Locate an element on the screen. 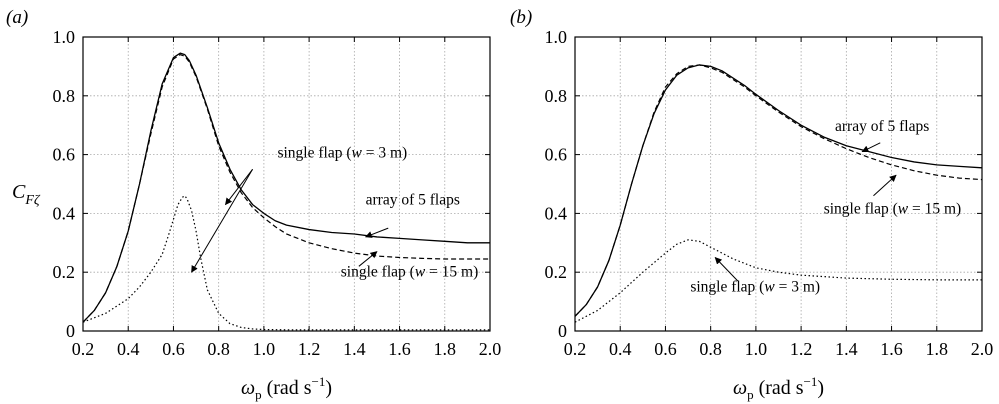  y-axis-title: CFζ is located at coordinates (26, 194).